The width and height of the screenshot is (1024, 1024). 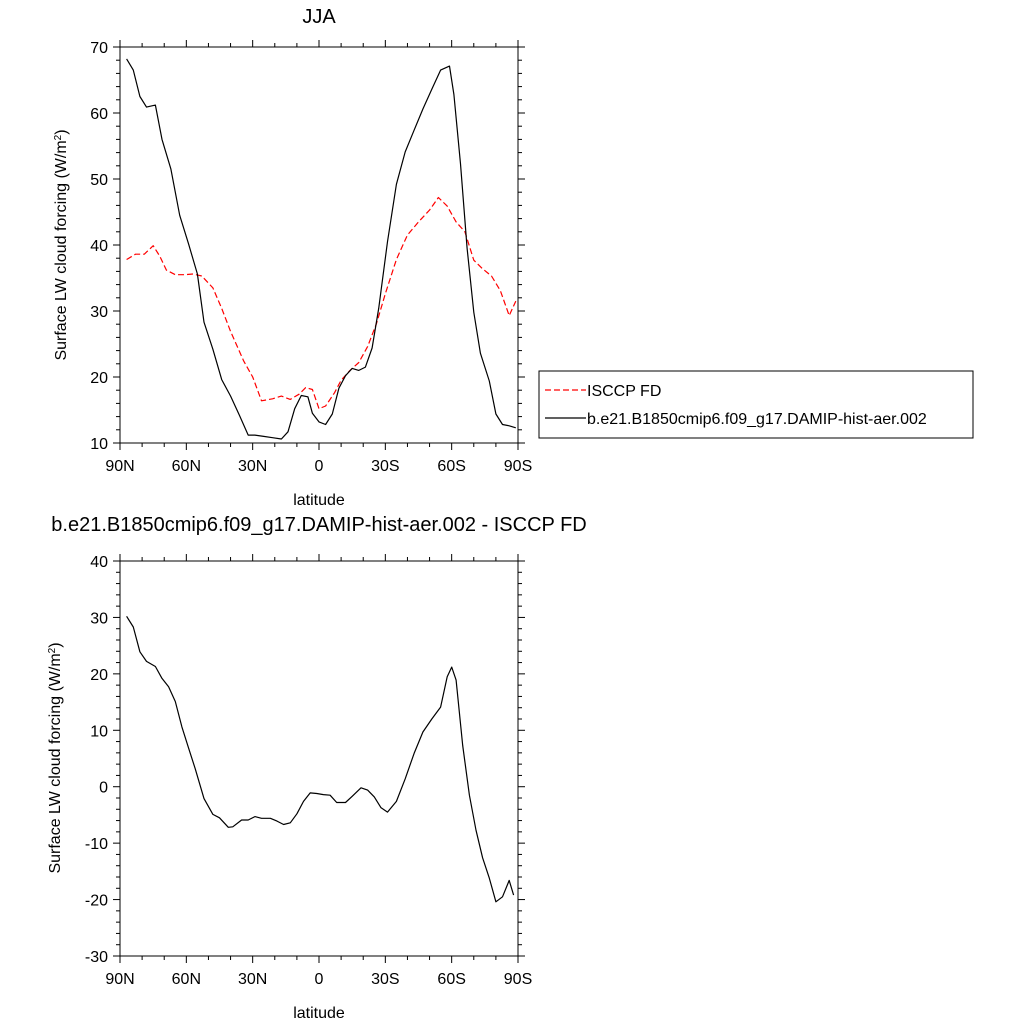 What do you see at coordinates (99, 312) in the screenshot?
I see `top-y-tick-label: 30` at bounding box center [99, 312].